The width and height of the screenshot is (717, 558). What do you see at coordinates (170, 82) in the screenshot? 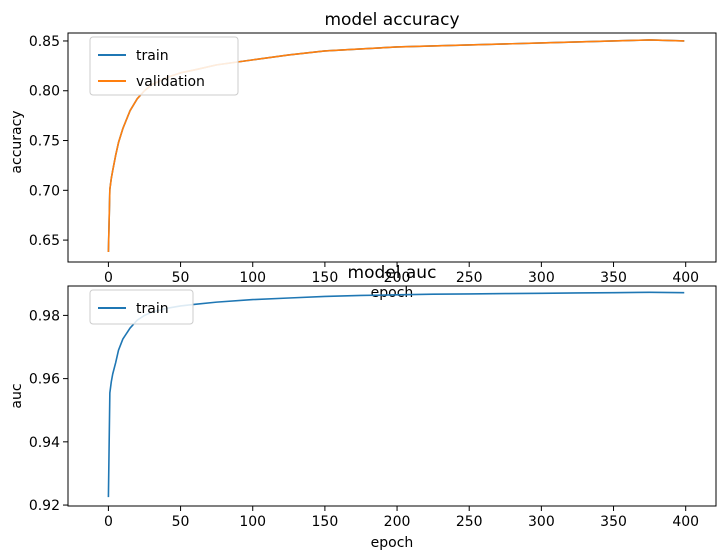
I see `legend-label: validation` at bounding box center [170, 82].